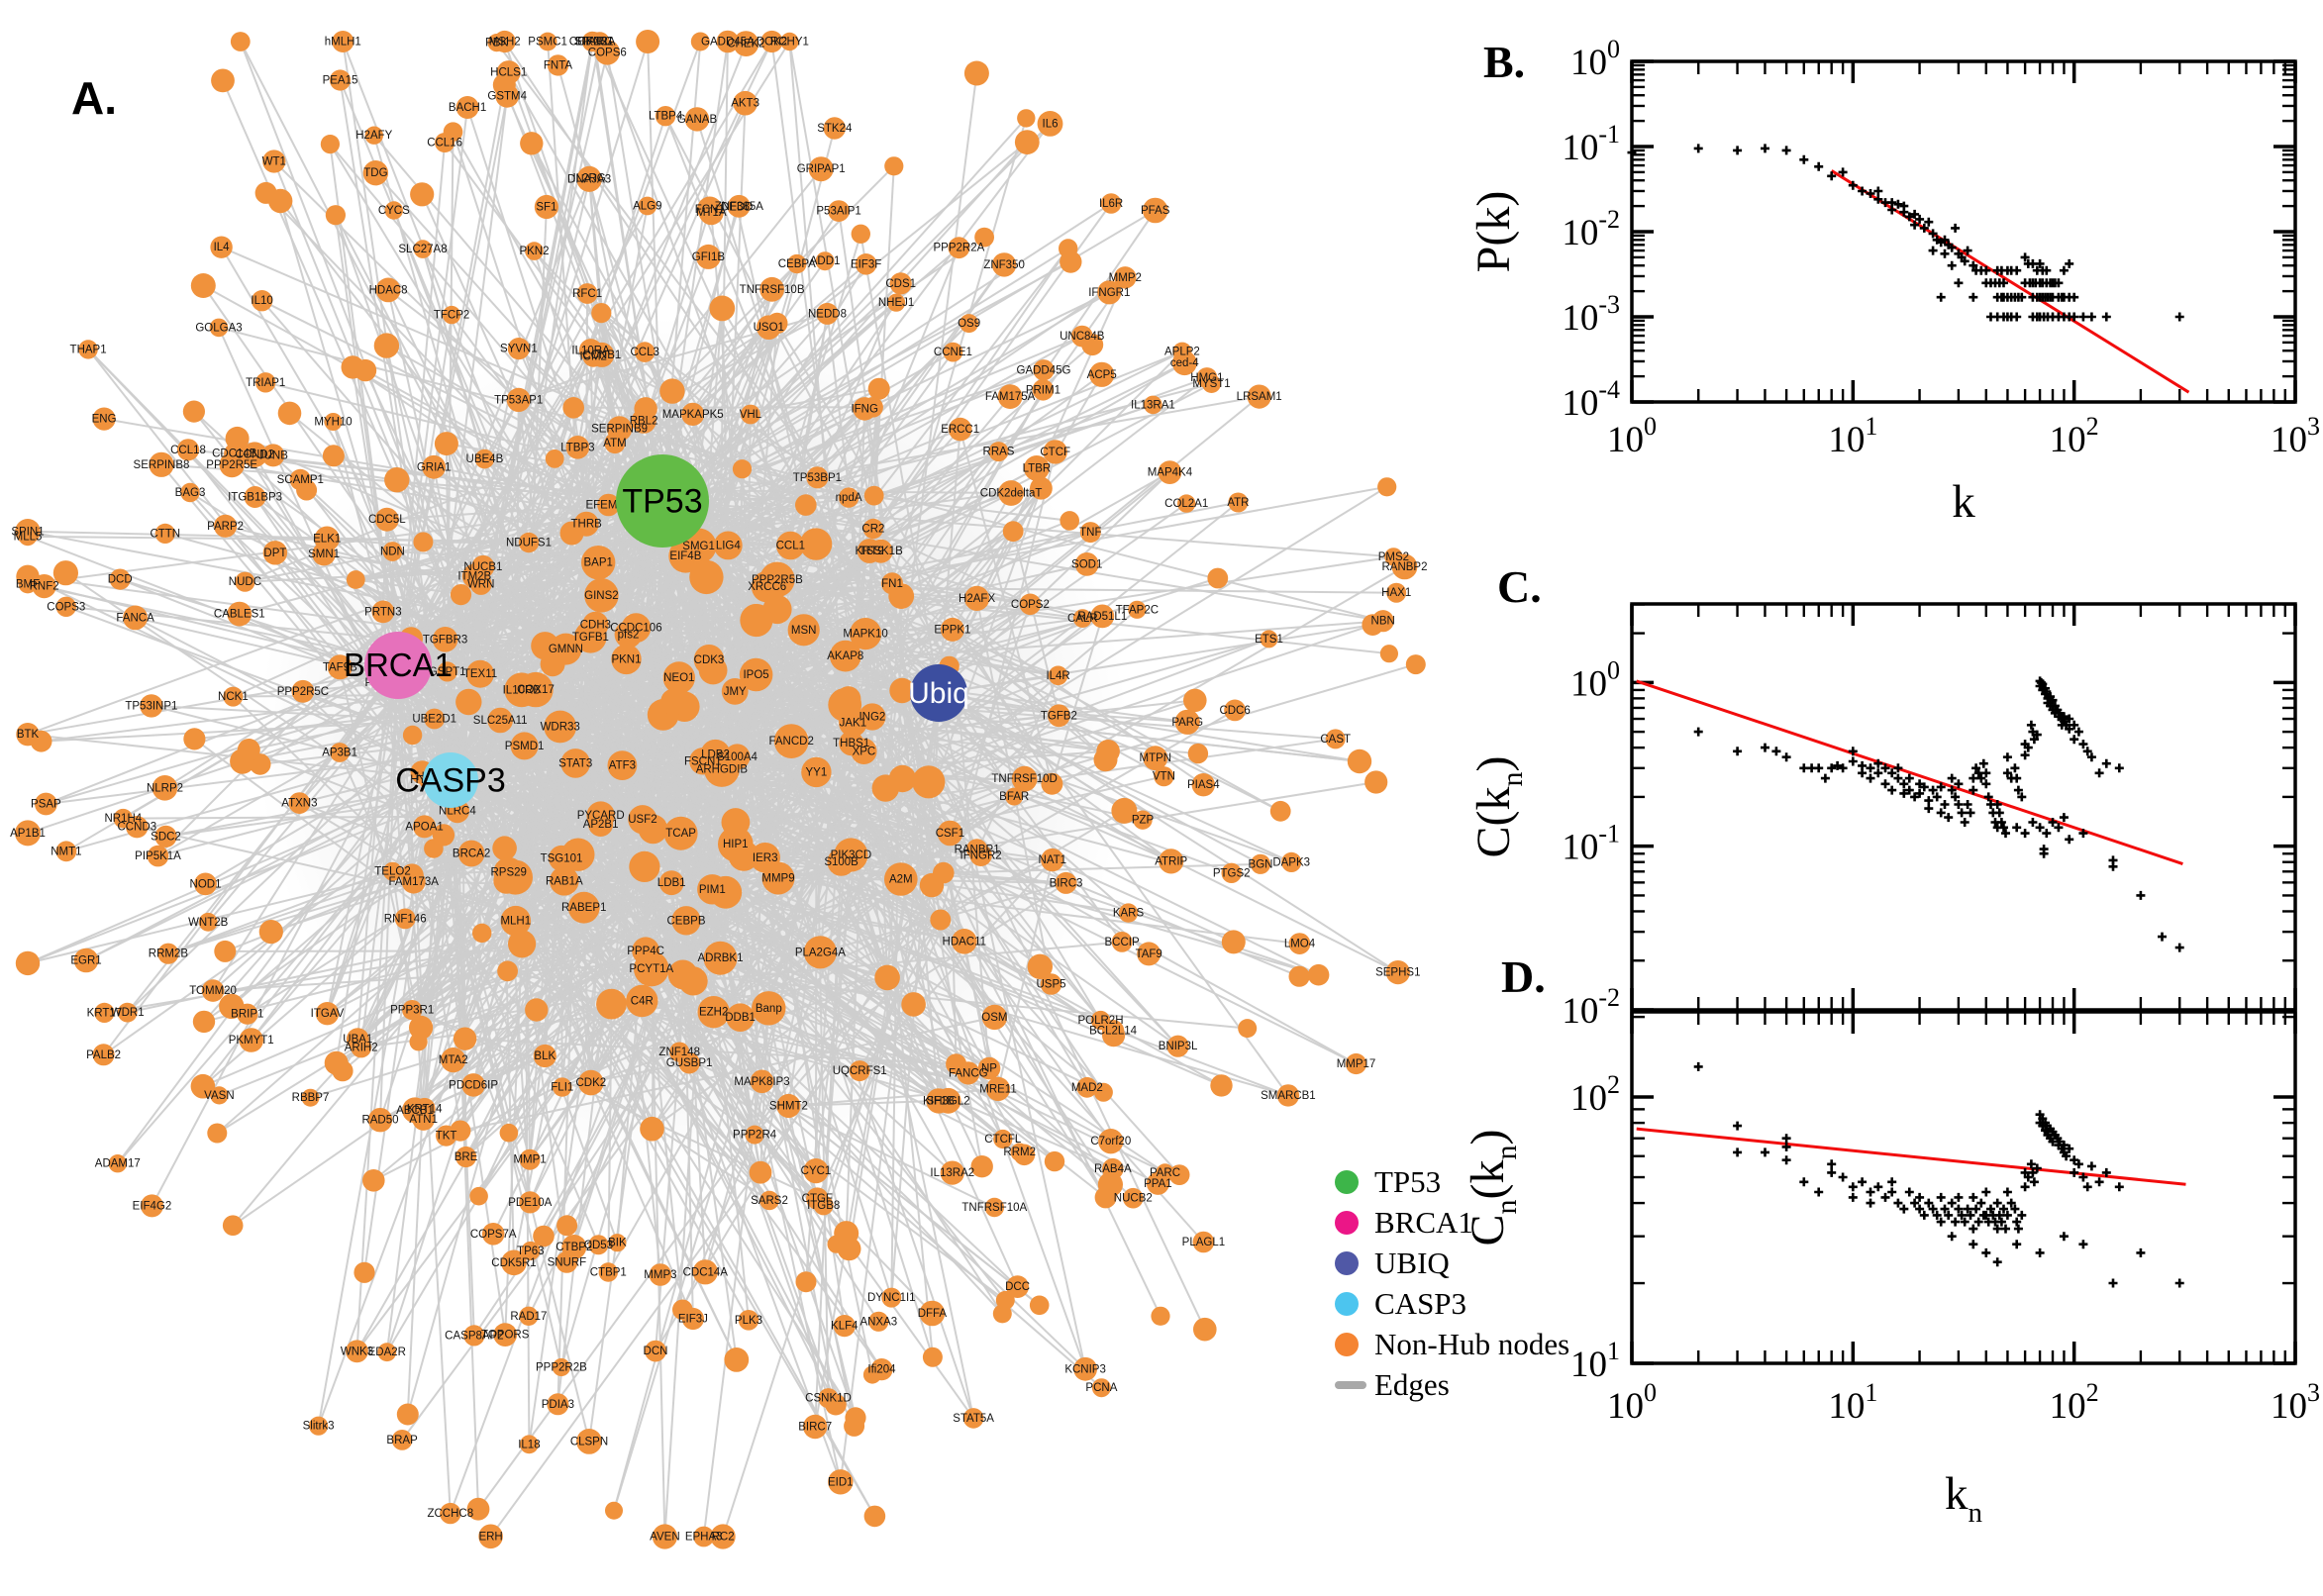  I want to click on svg-text: USP5, so click(1050, 985).